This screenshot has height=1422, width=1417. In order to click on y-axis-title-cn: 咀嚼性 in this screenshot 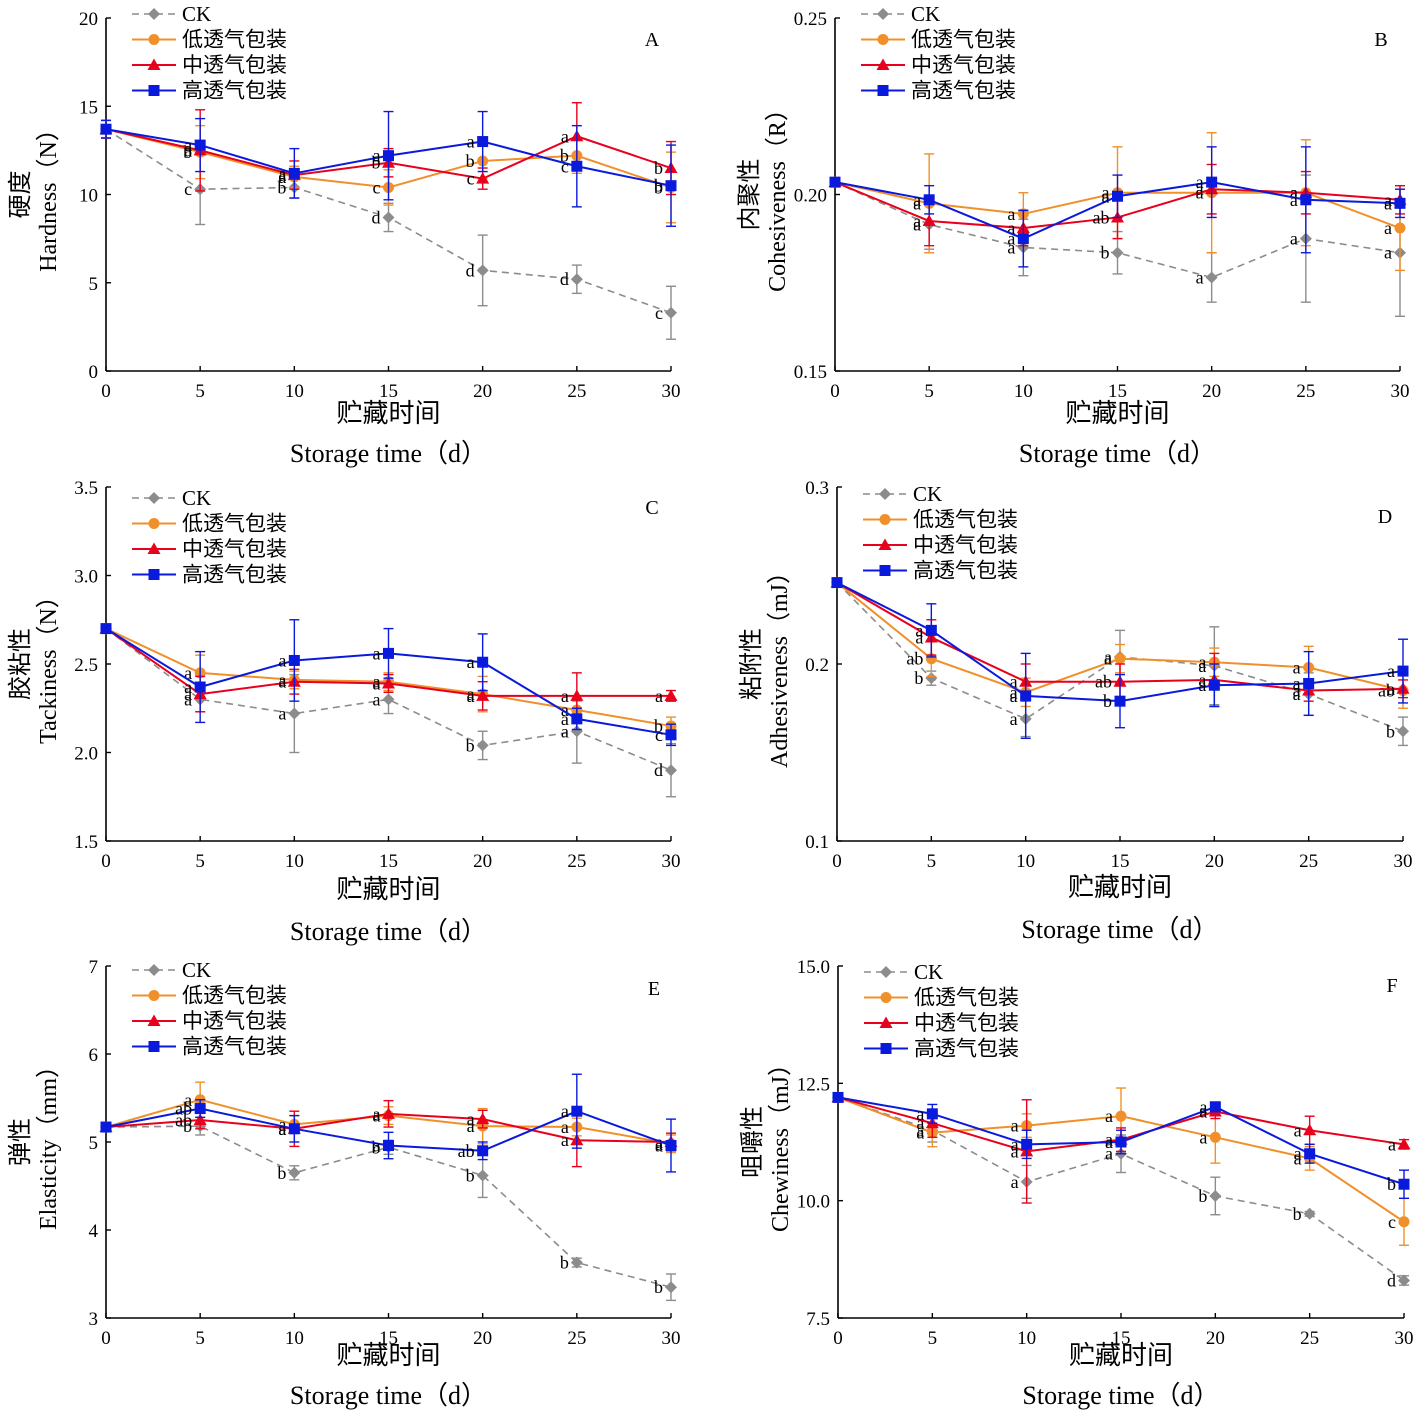, I will do `click(752, 1142)`.